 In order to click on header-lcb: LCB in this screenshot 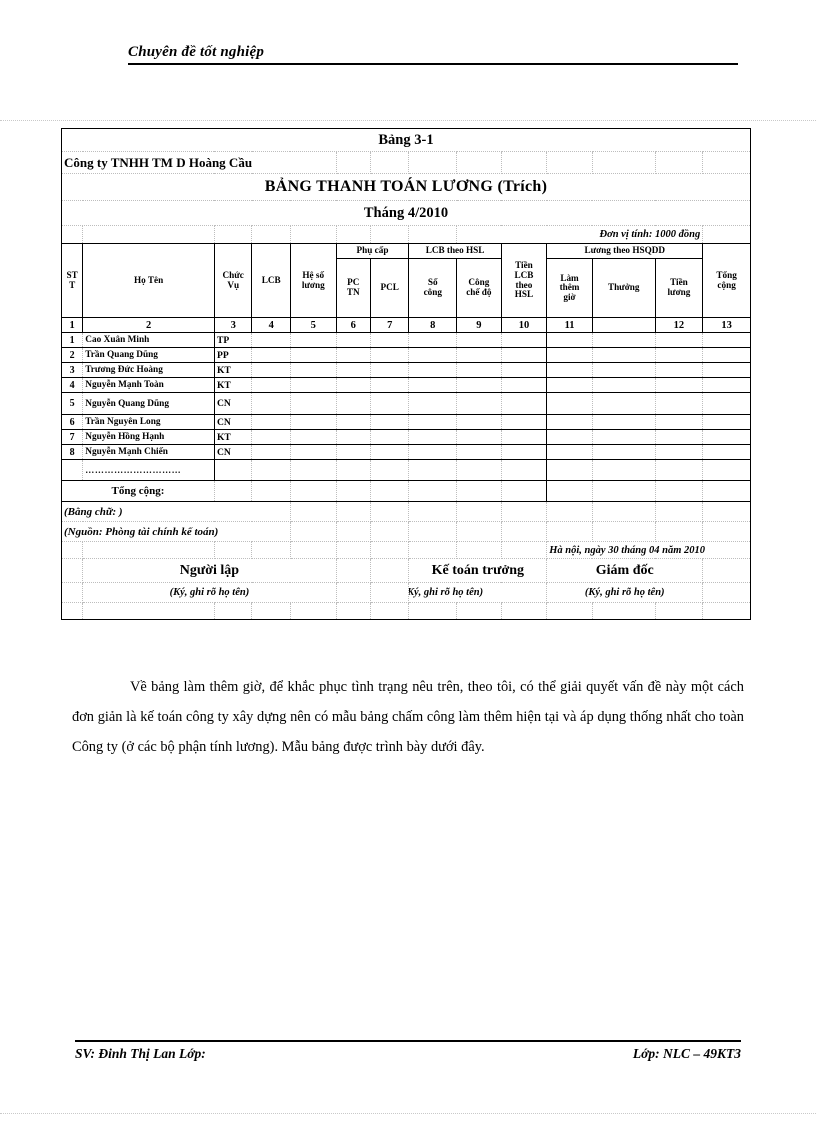, I will do `click(271, 280)`.